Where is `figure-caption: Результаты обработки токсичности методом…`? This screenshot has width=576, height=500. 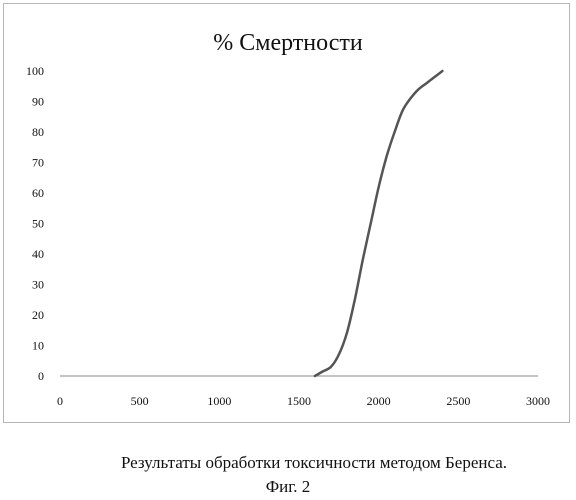 figure-caption: Результаты обработки токсичности методом… is located at coordinates (301, 463).